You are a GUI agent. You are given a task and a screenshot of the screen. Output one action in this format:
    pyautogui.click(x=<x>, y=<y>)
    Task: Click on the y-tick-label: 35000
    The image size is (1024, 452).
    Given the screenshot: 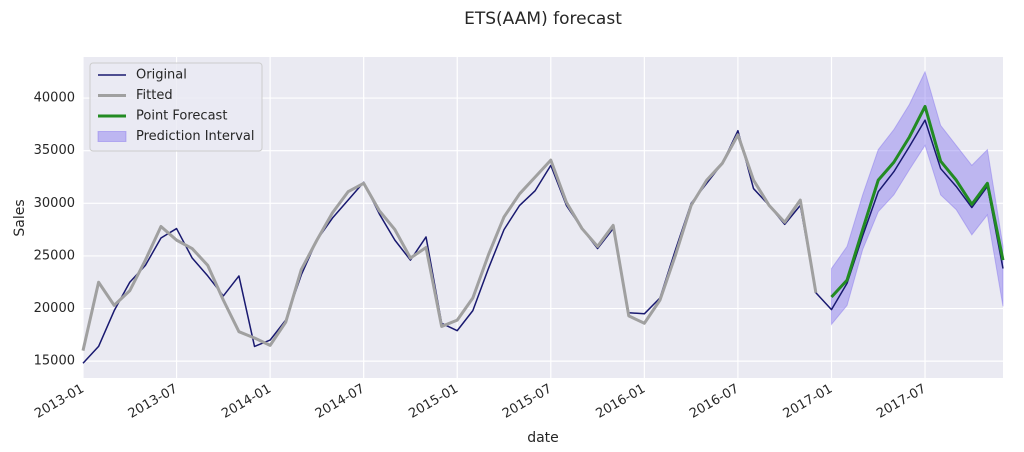 What is the action you would take?
    pyautogui.click(x=54, y=150)
    